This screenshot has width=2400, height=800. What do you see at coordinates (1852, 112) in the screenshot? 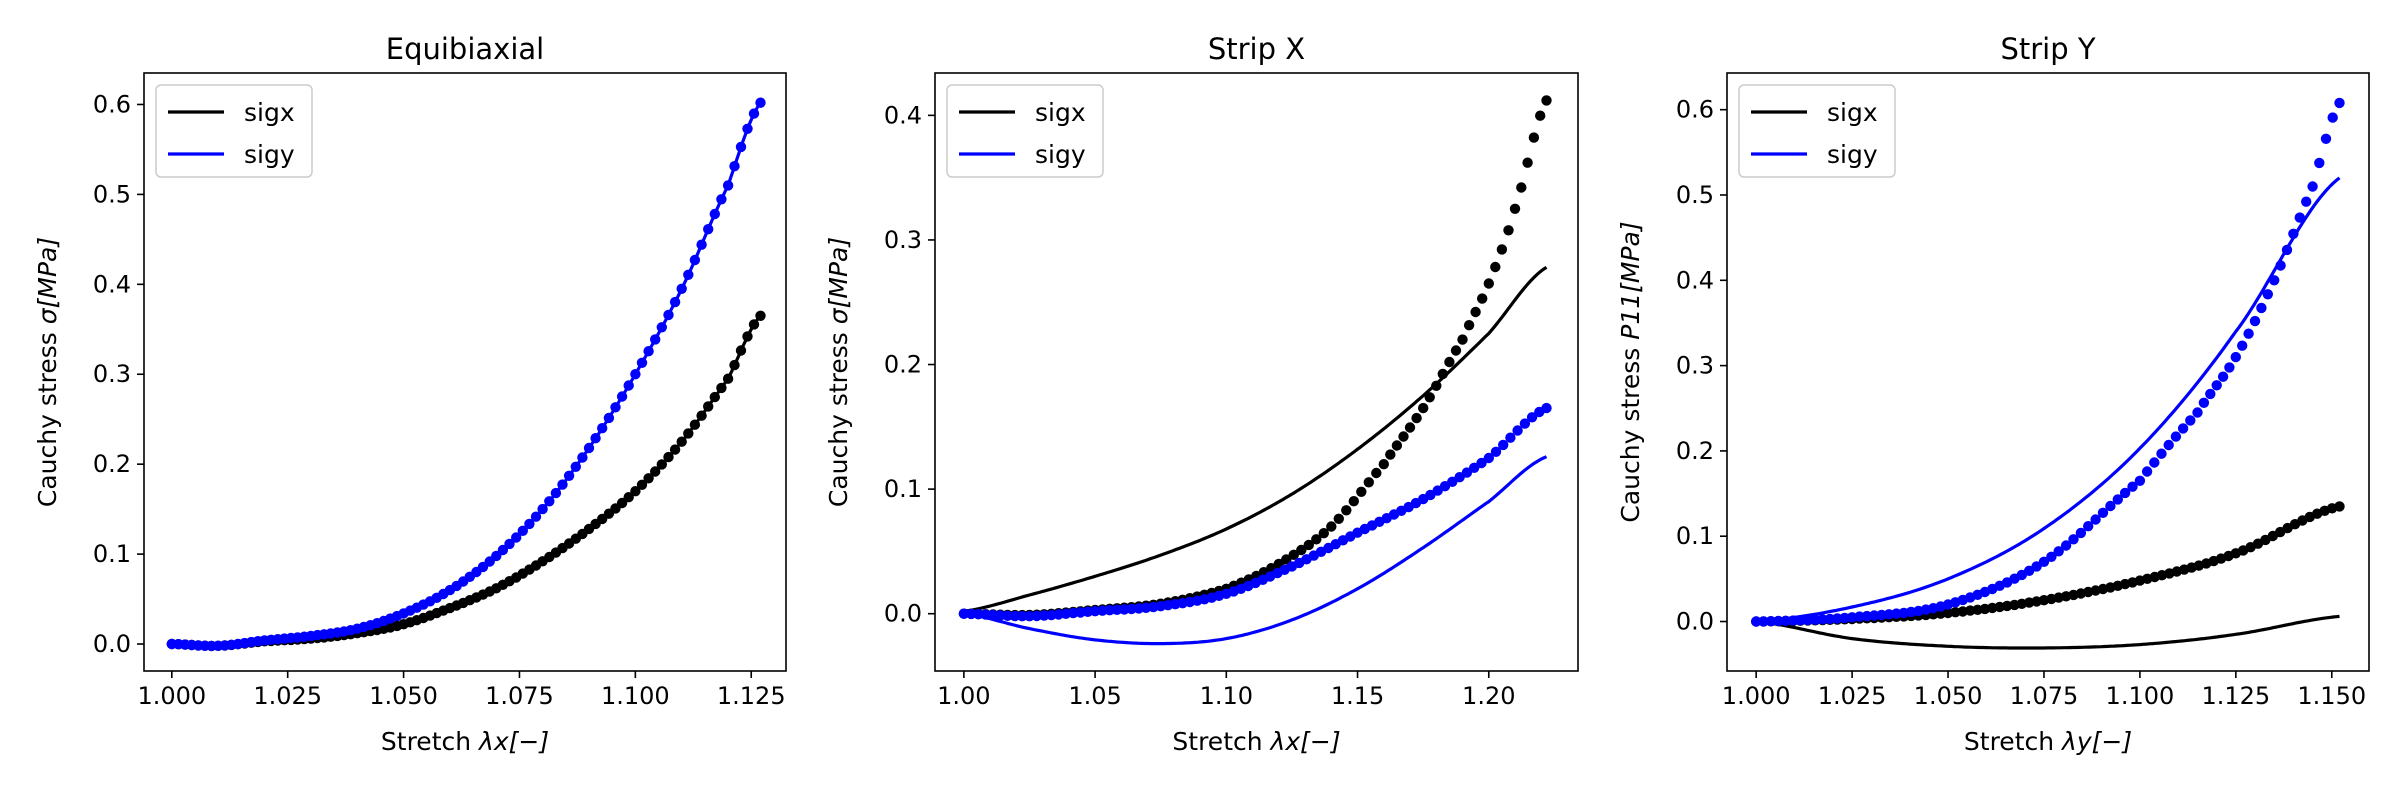
I see `legend-label-sigx: sigx` at bounding box center [1852, 112].